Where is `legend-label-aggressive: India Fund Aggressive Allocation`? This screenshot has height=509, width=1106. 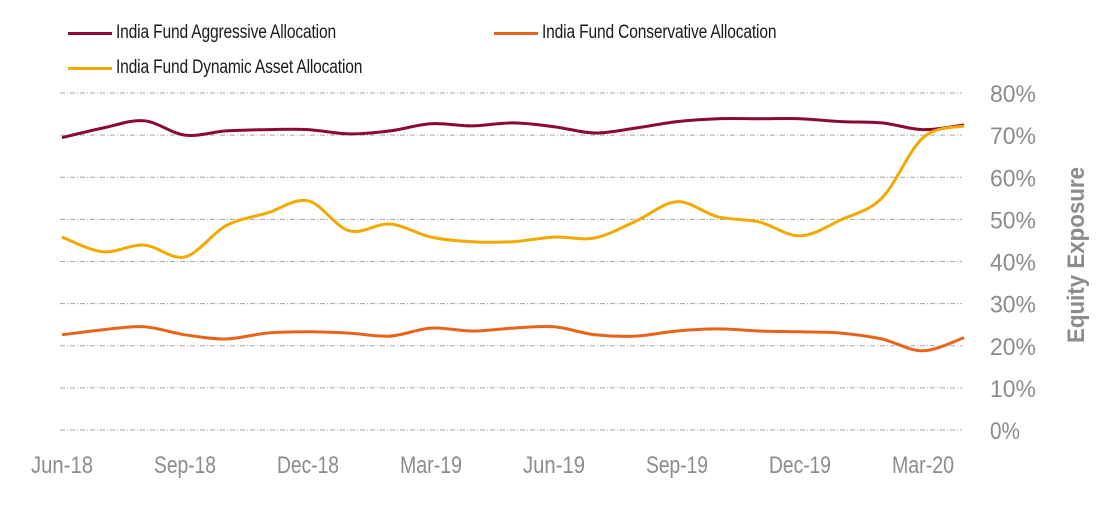
legend-label-aggressive: India Fund Aggressive Allocation is located at coordinates (226, 32).